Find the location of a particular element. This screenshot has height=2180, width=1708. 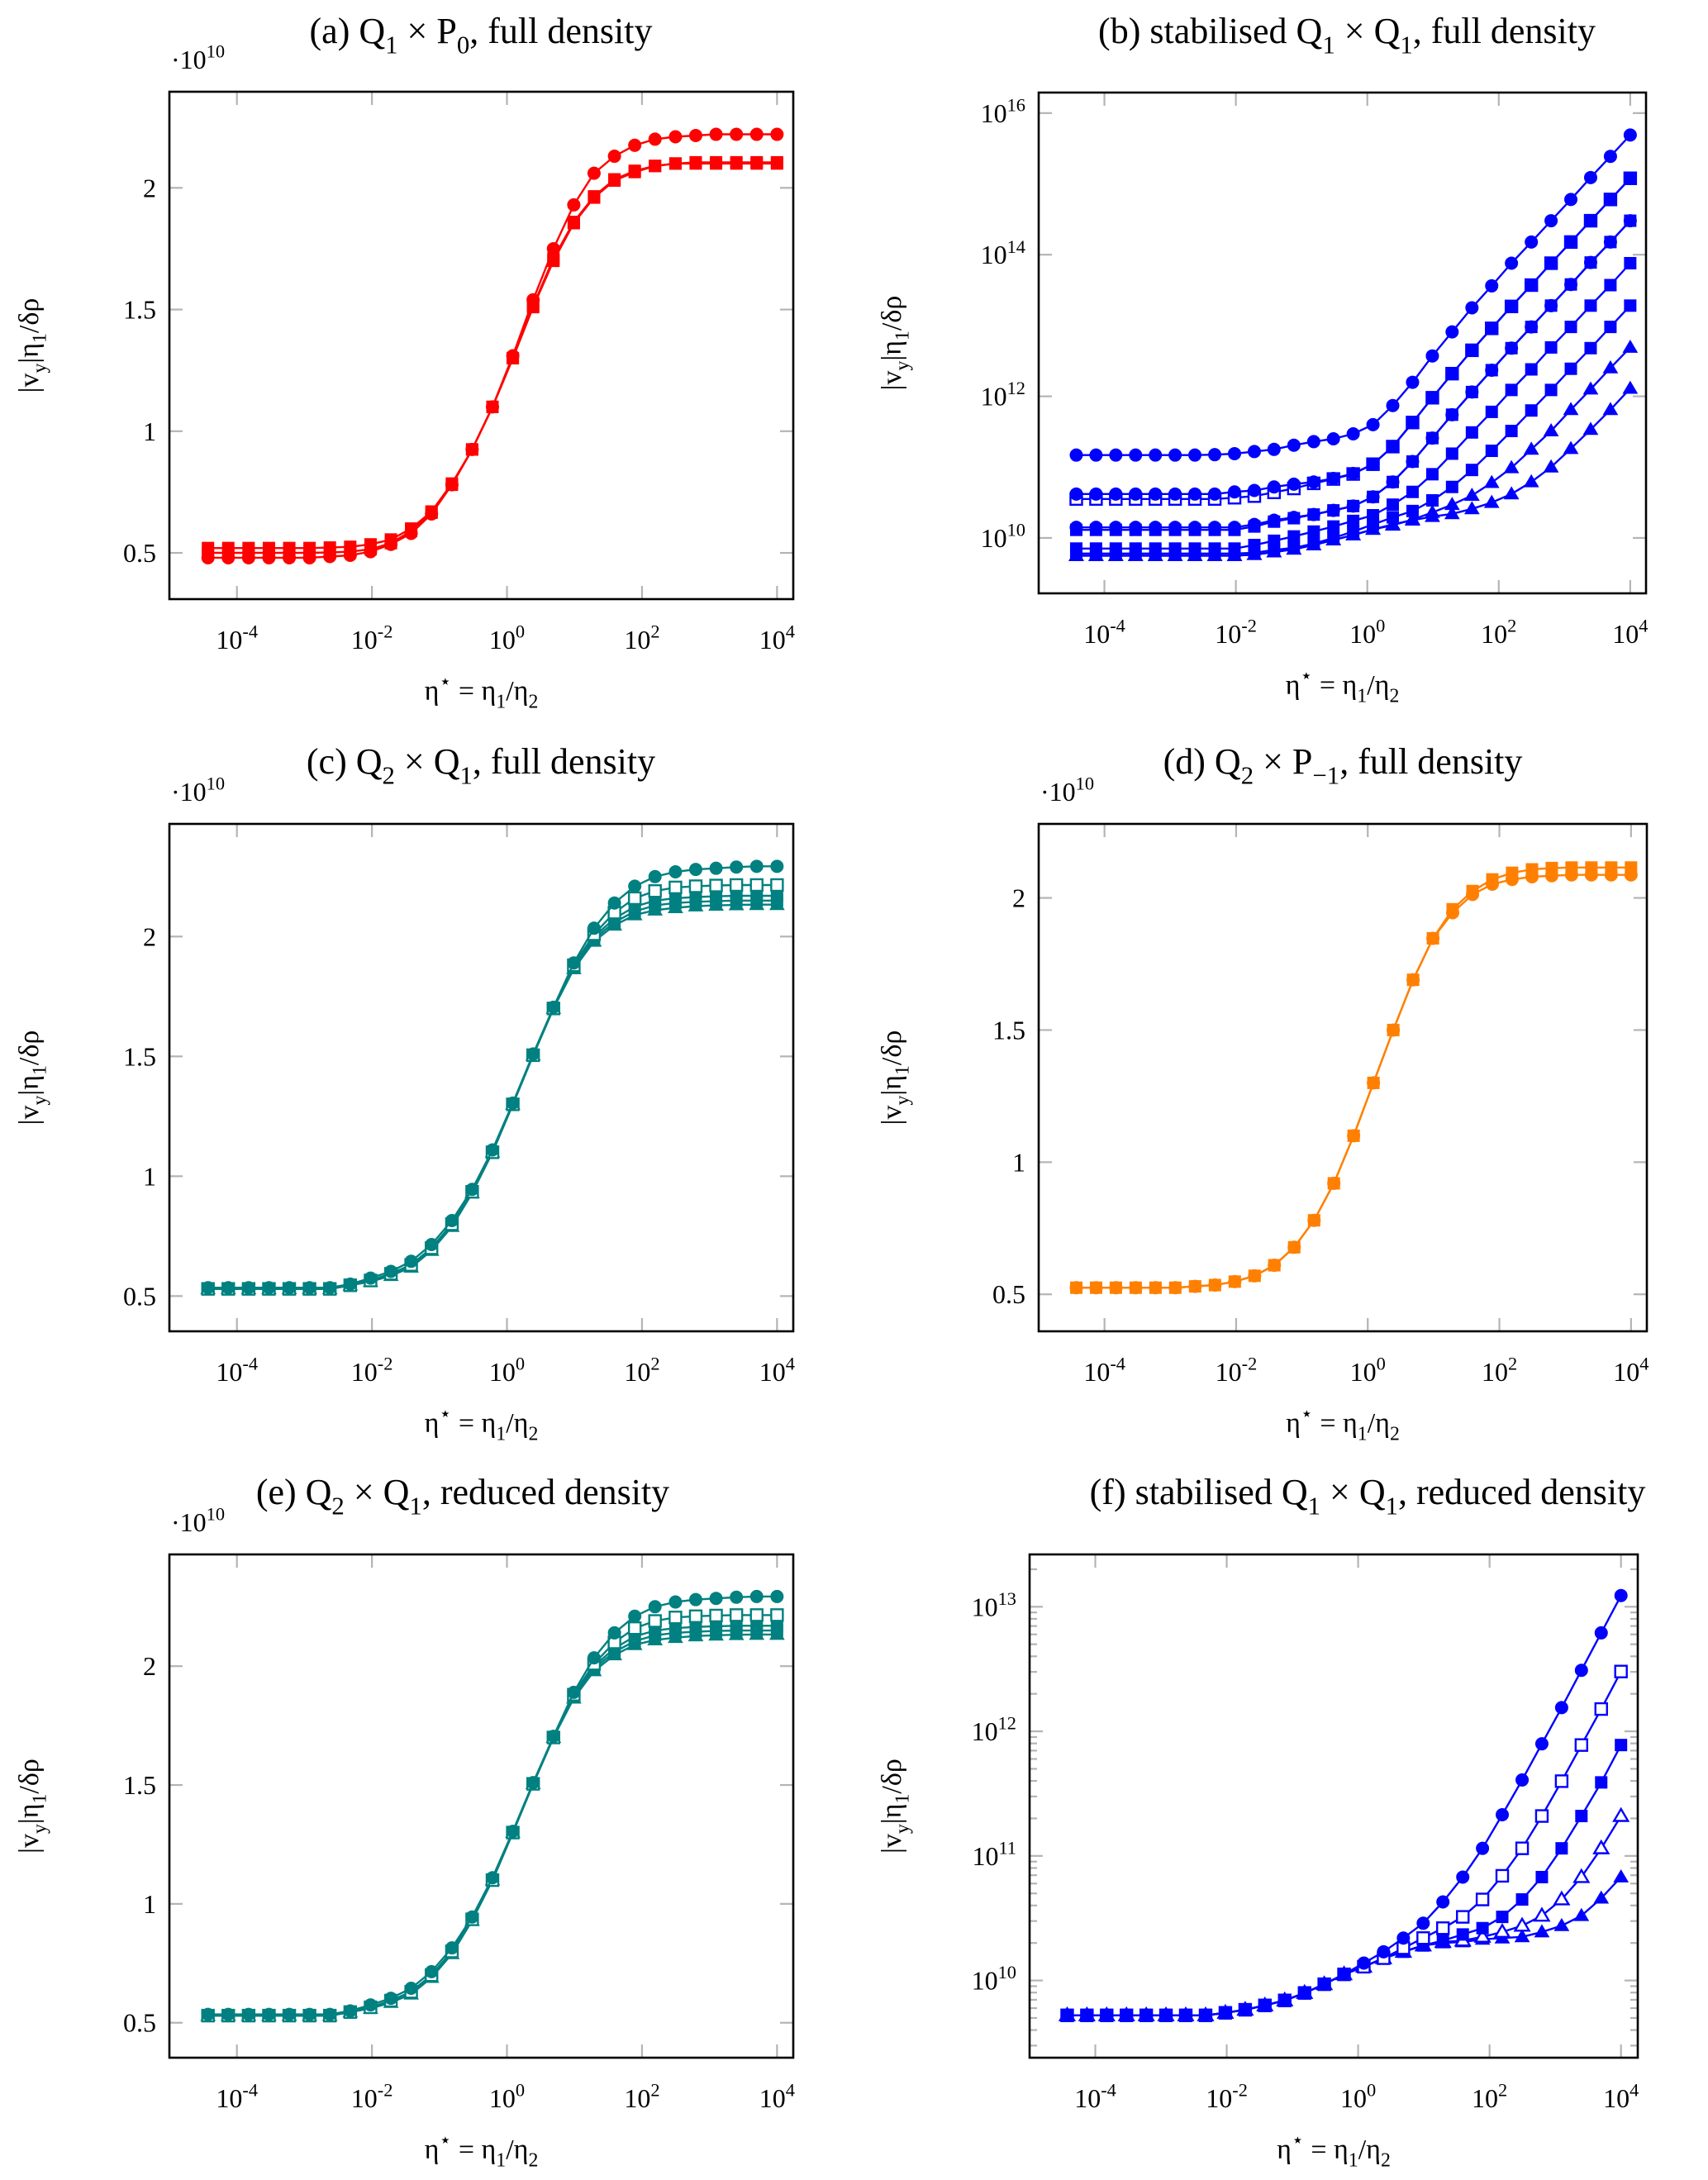

subplot-title: (c) Q2 × Q1, full density is located at coordinates (481, 765).